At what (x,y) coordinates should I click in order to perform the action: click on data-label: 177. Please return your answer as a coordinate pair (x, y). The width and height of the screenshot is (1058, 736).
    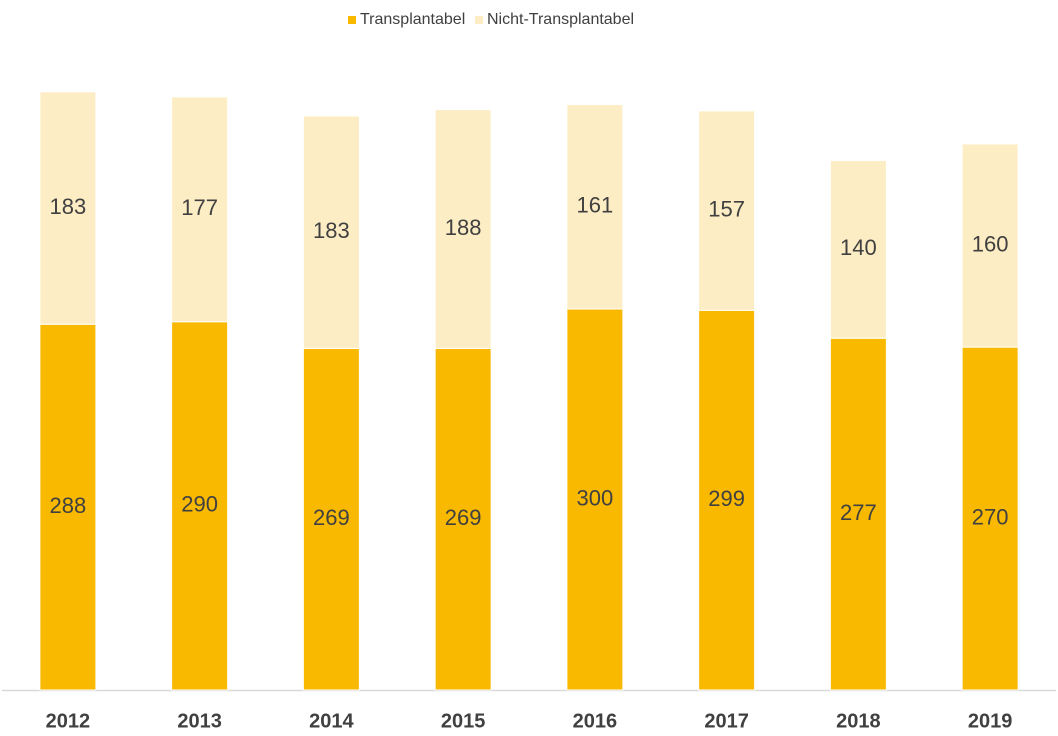
    Looking at the image, I should click on (199, 207).